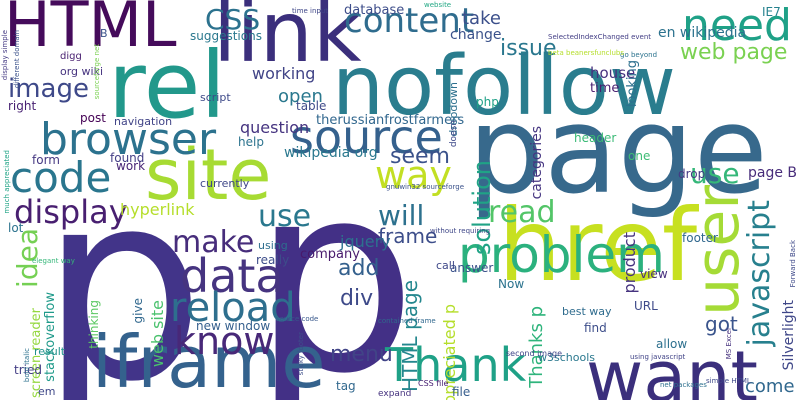 This screenshot has height=400, width=800. Describe the element at coordinates (395, 394) in the screenshot. I see `word-expand: expand` at that location.